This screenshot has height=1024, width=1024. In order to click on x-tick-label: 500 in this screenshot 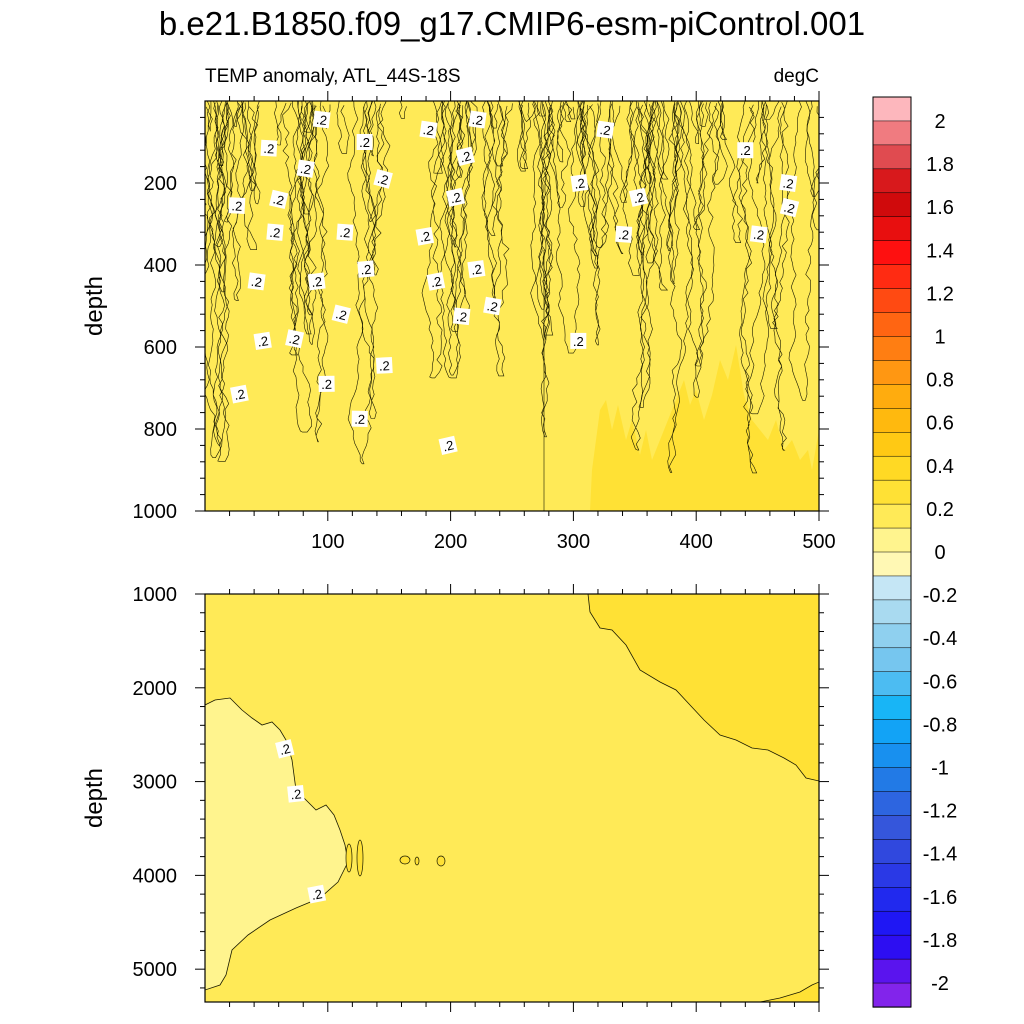, I will do `click(818, 542)`.